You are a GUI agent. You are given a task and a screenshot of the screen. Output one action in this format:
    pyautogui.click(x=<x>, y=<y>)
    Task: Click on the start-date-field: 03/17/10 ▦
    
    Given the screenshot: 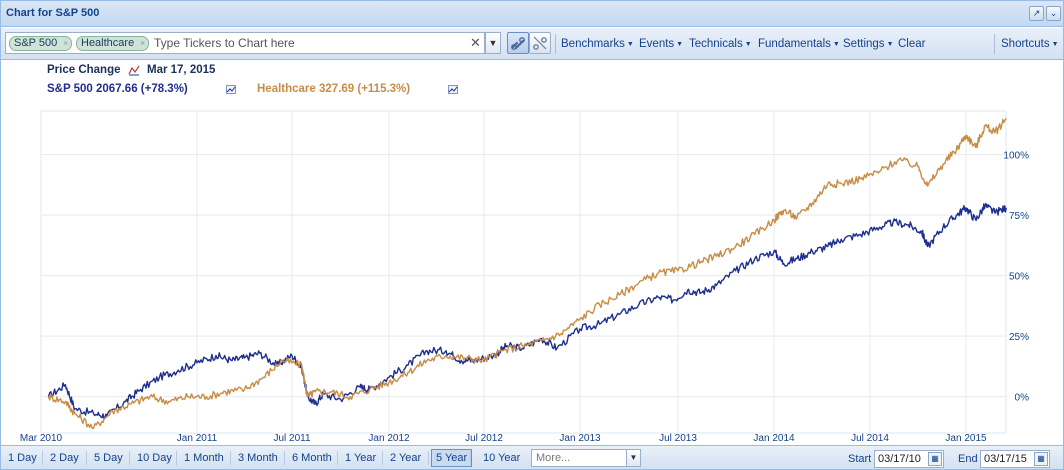 What is the action you would take?
    pyautogui.click(x=909, y=459)
    